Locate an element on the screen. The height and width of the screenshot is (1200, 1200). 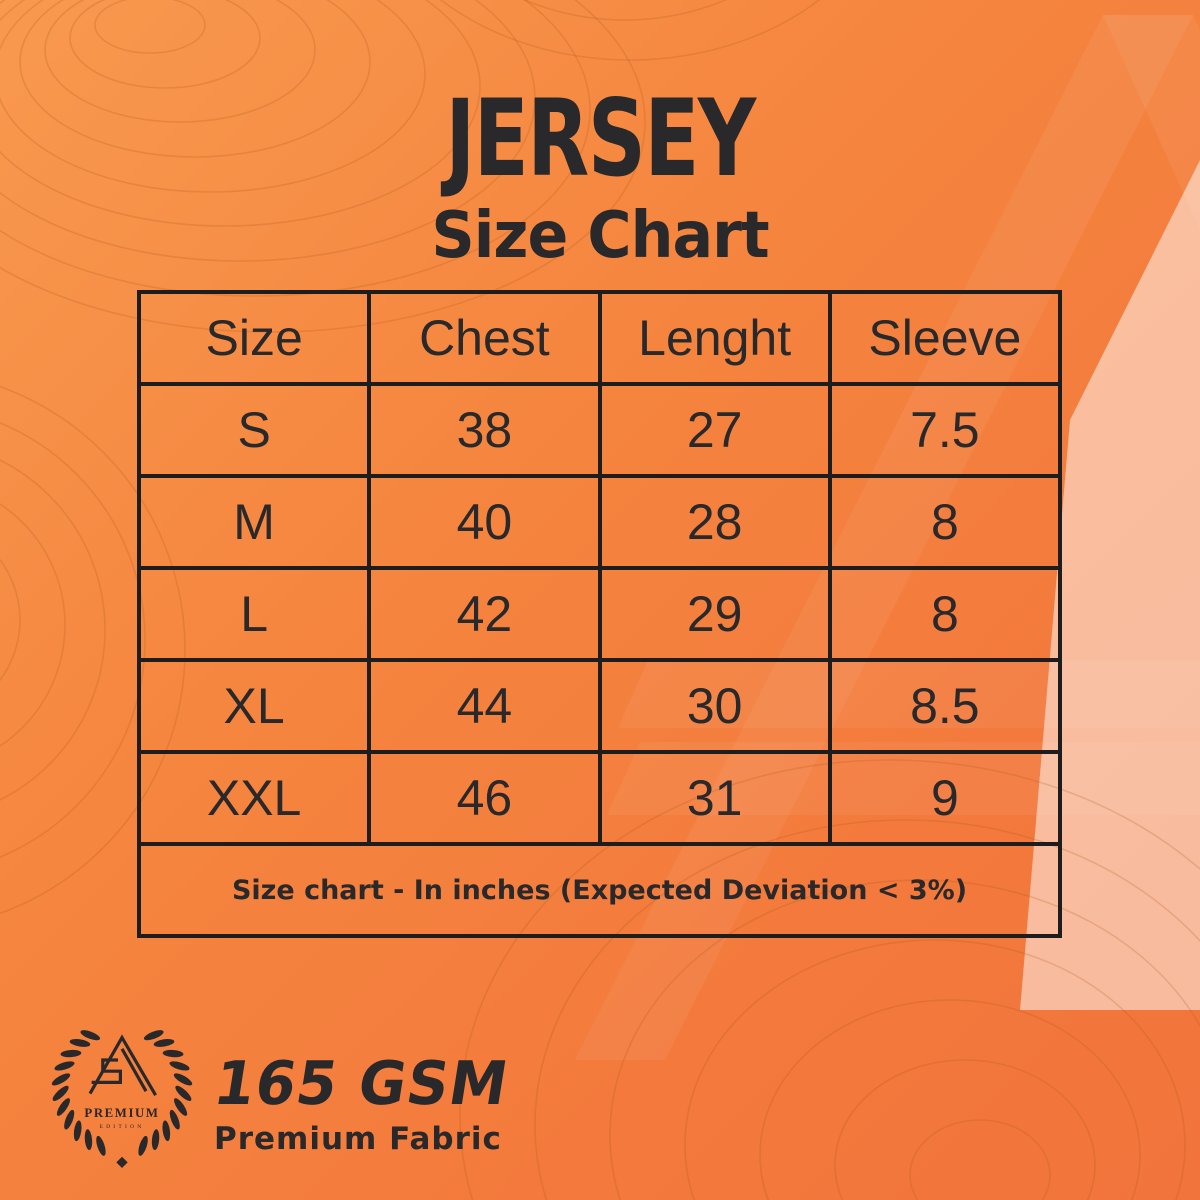
table-cell: M is located at coordinates (254, 522).